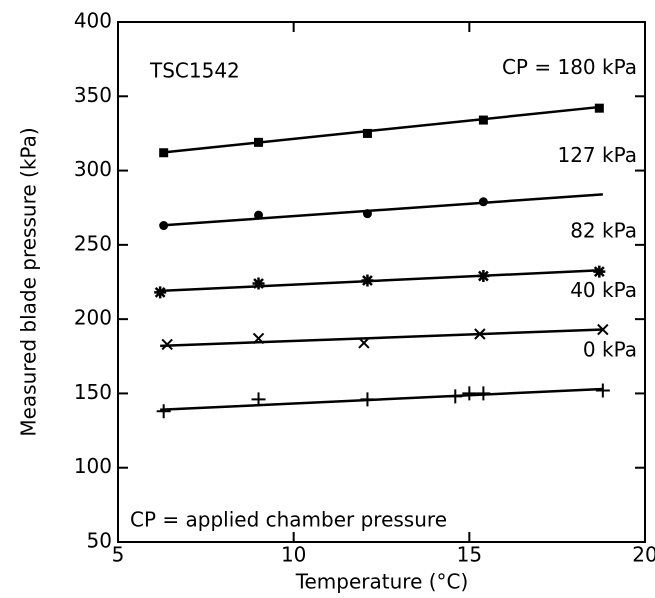 This screenshot has height=598, width=655. I want to click on y-tick-label: 350, so click(93, 95).